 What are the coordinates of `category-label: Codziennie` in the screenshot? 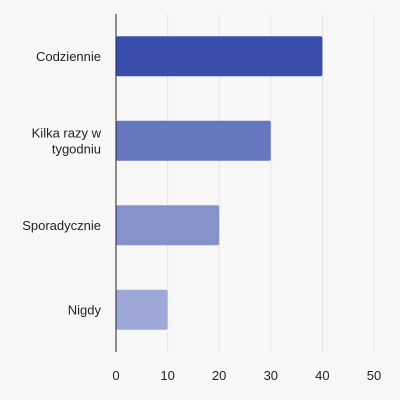 It's located at (68, 56).